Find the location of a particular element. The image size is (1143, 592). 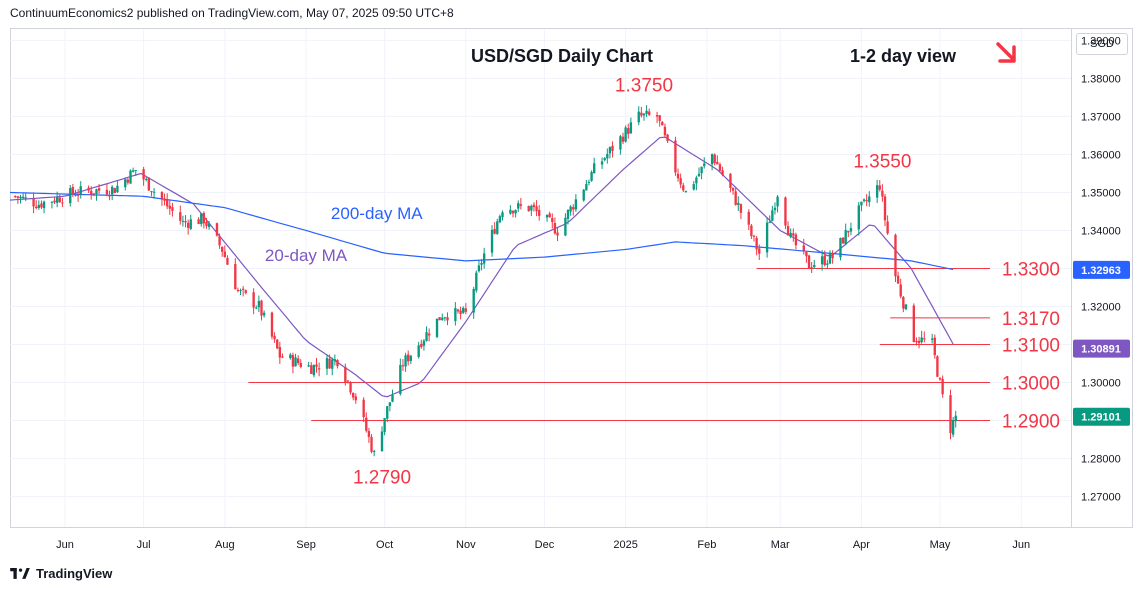

x-axis-ticks: Jun Jul Aug Sep Oct Nov Dec 2025 Feb Mar Apr May Jun is located at coordinates (543, 545).